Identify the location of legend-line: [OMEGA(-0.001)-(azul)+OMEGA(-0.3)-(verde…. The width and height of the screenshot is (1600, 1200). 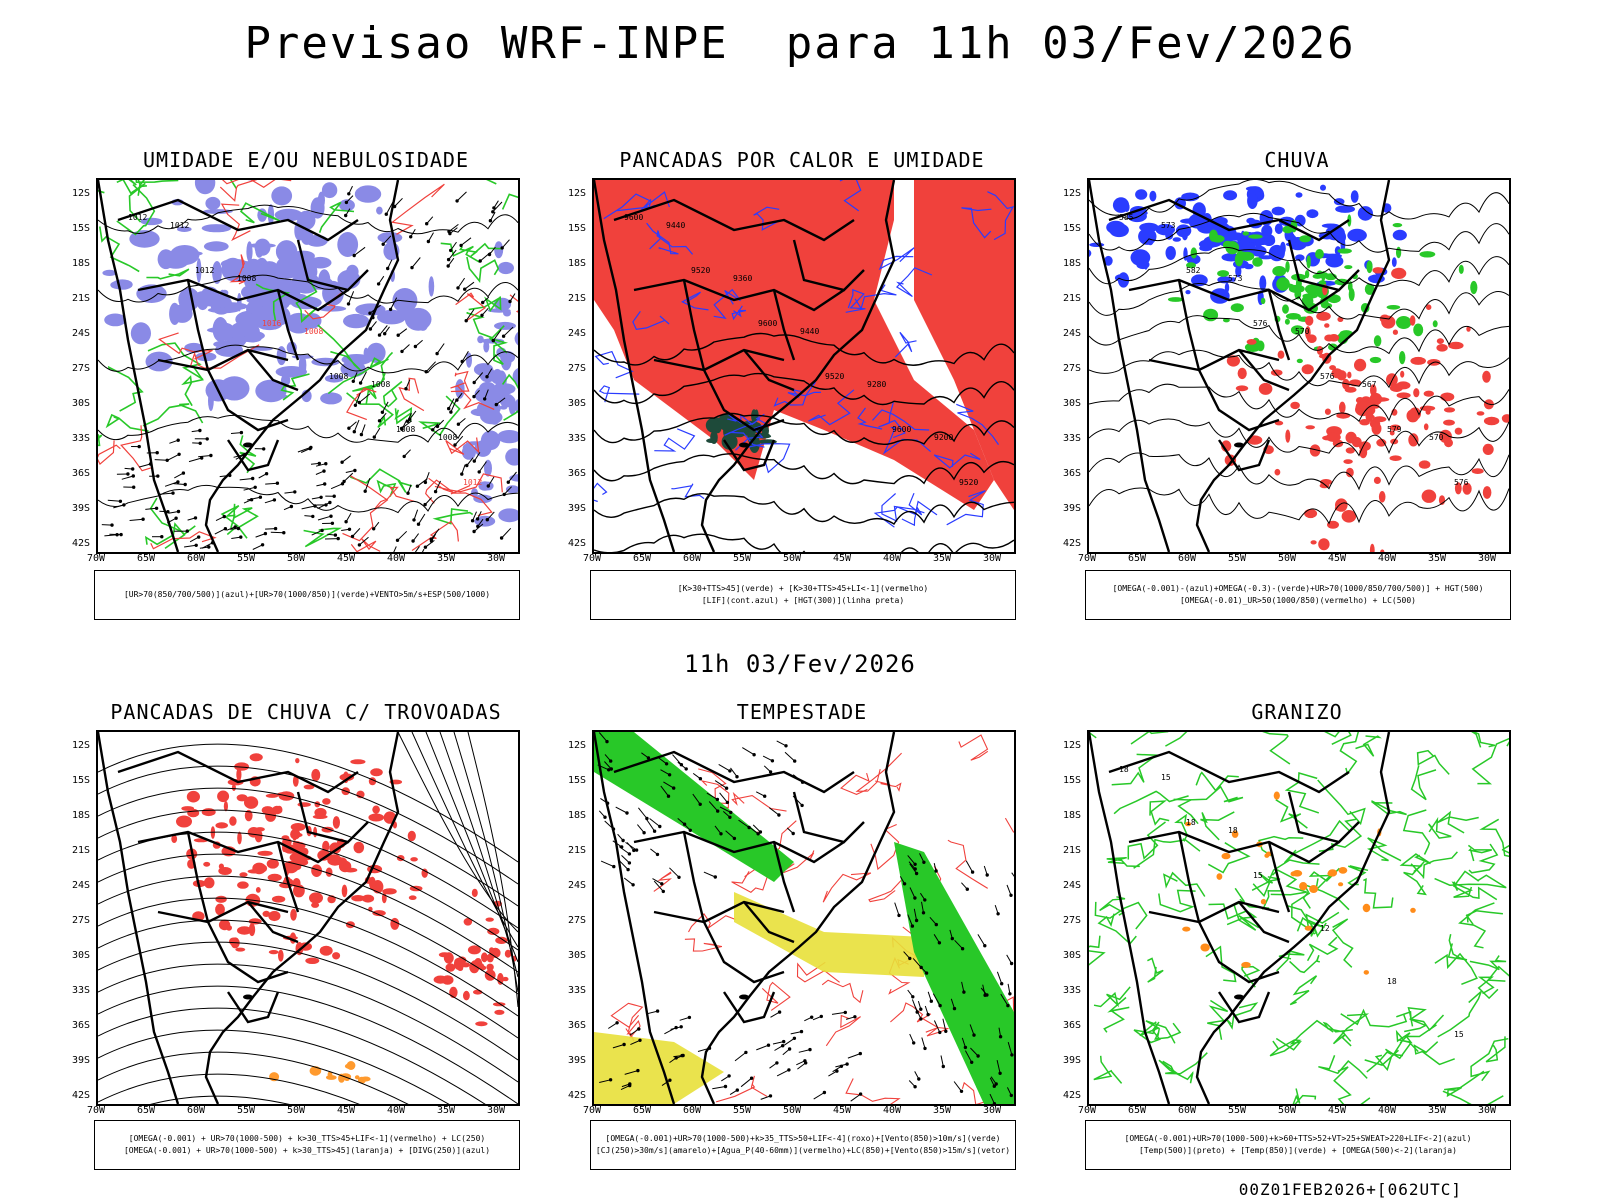
(1298, 588).